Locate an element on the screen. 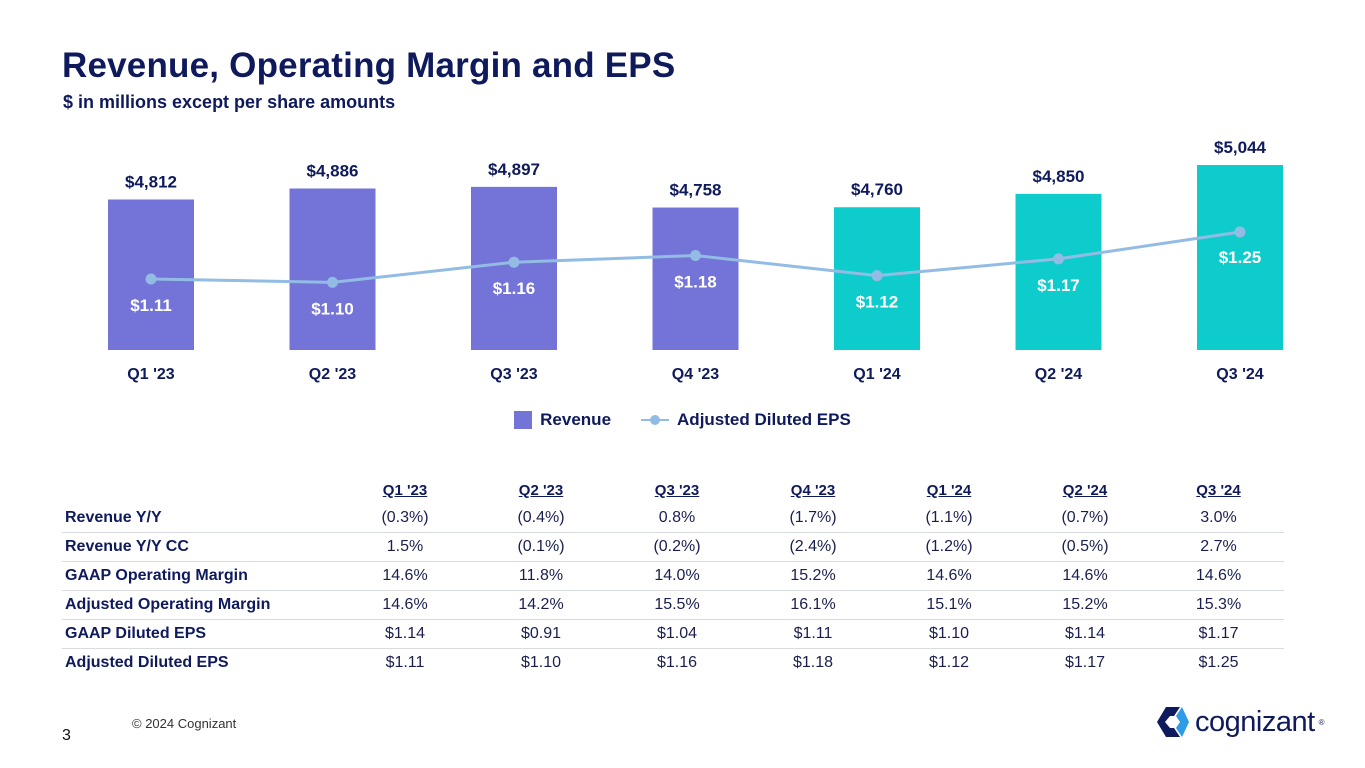  chart-legend: Revenue Adjusted Diluted EPS is located at coordinates (682, 420).